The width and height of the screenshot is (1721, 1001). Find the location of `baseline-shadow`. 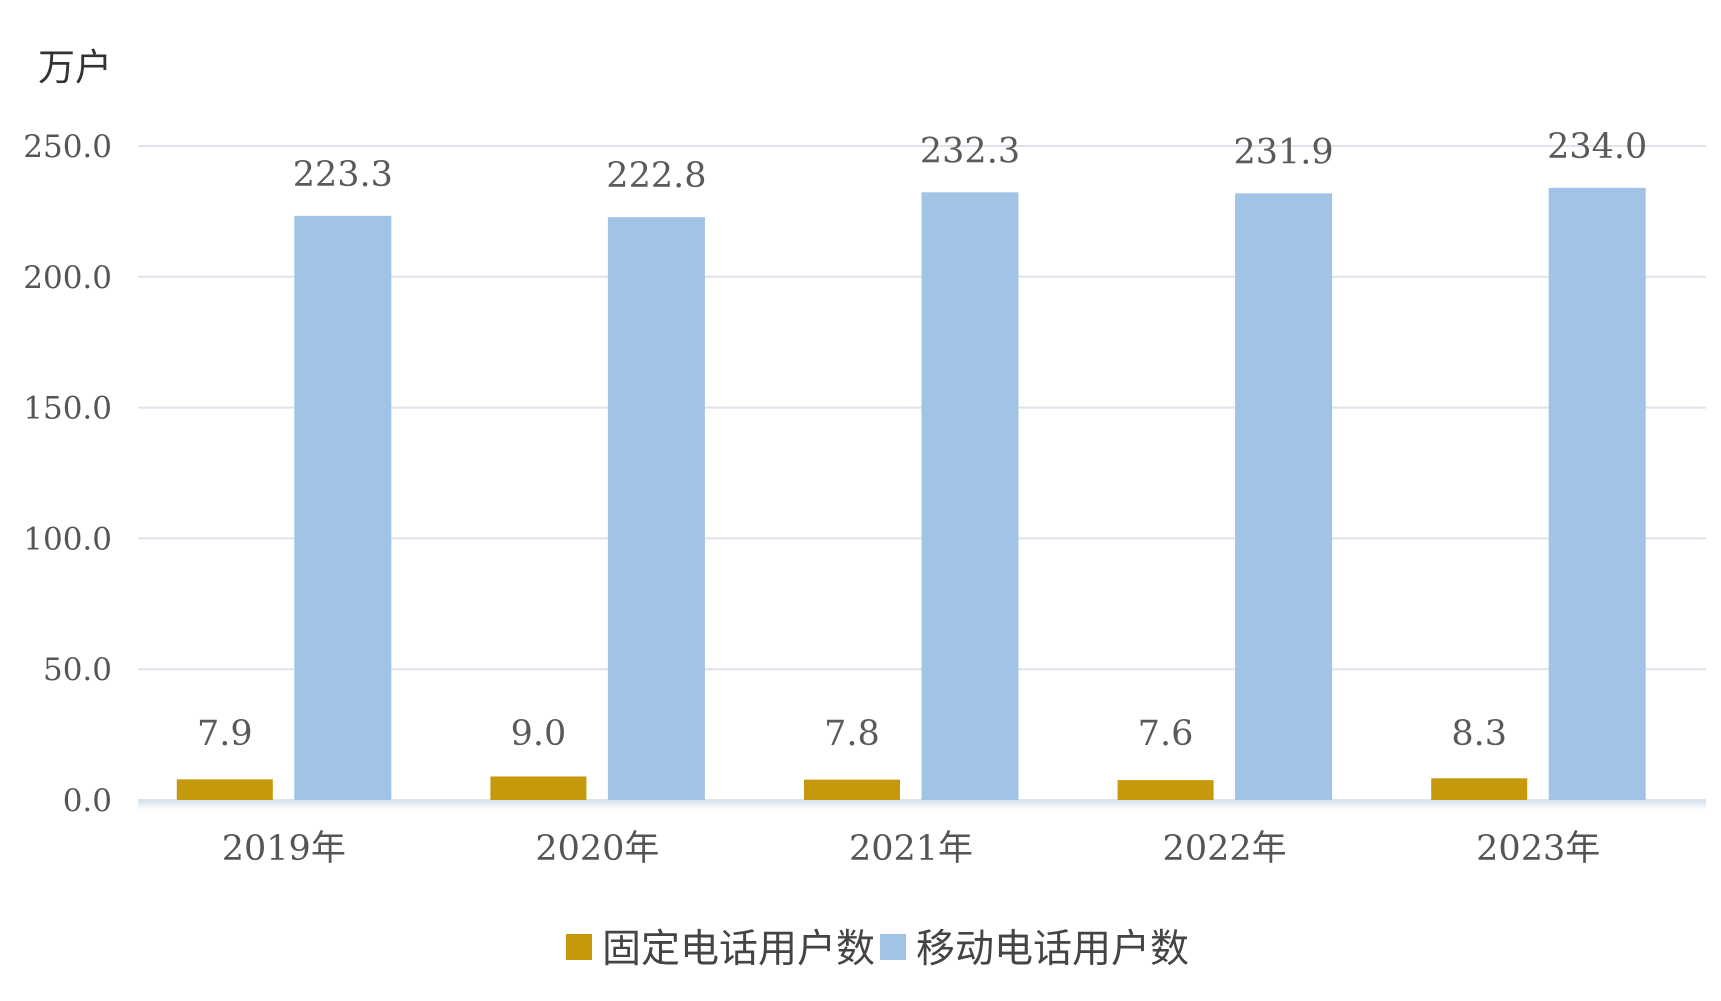

baseline-shadow is located at coordinates (922, 807).